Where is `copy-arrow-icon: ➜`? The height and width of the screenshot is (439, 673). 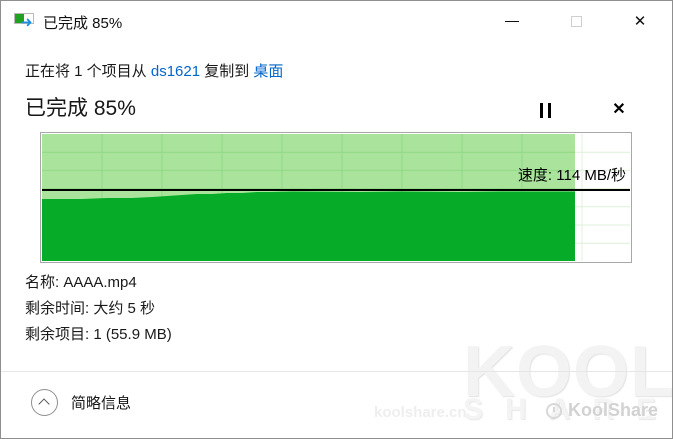
copy-arrow-icon: ➜ is located at coordinates (26, 22).